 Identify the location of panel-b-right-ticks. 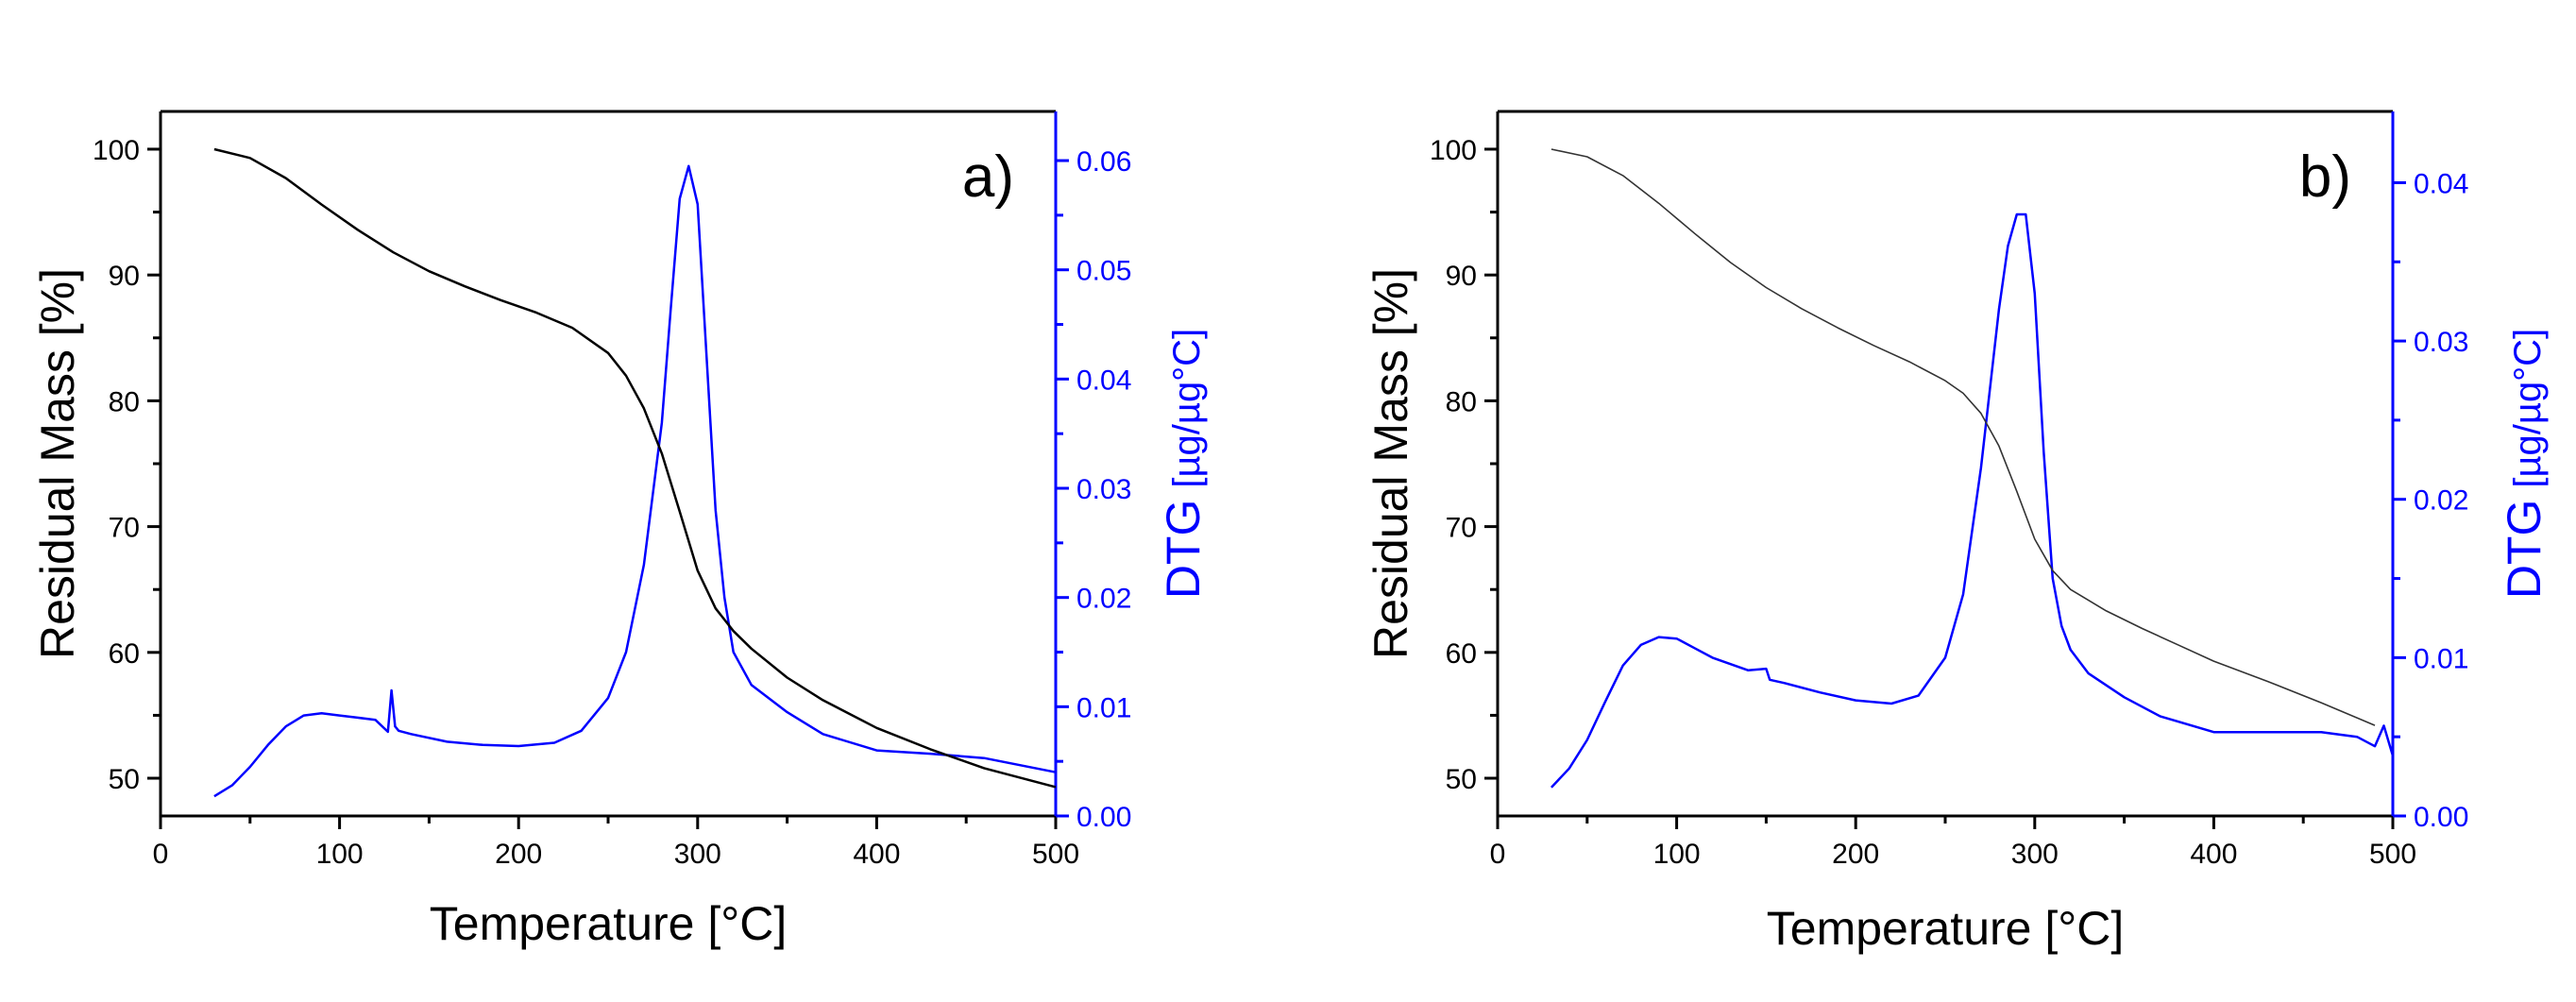
(2399, 499).